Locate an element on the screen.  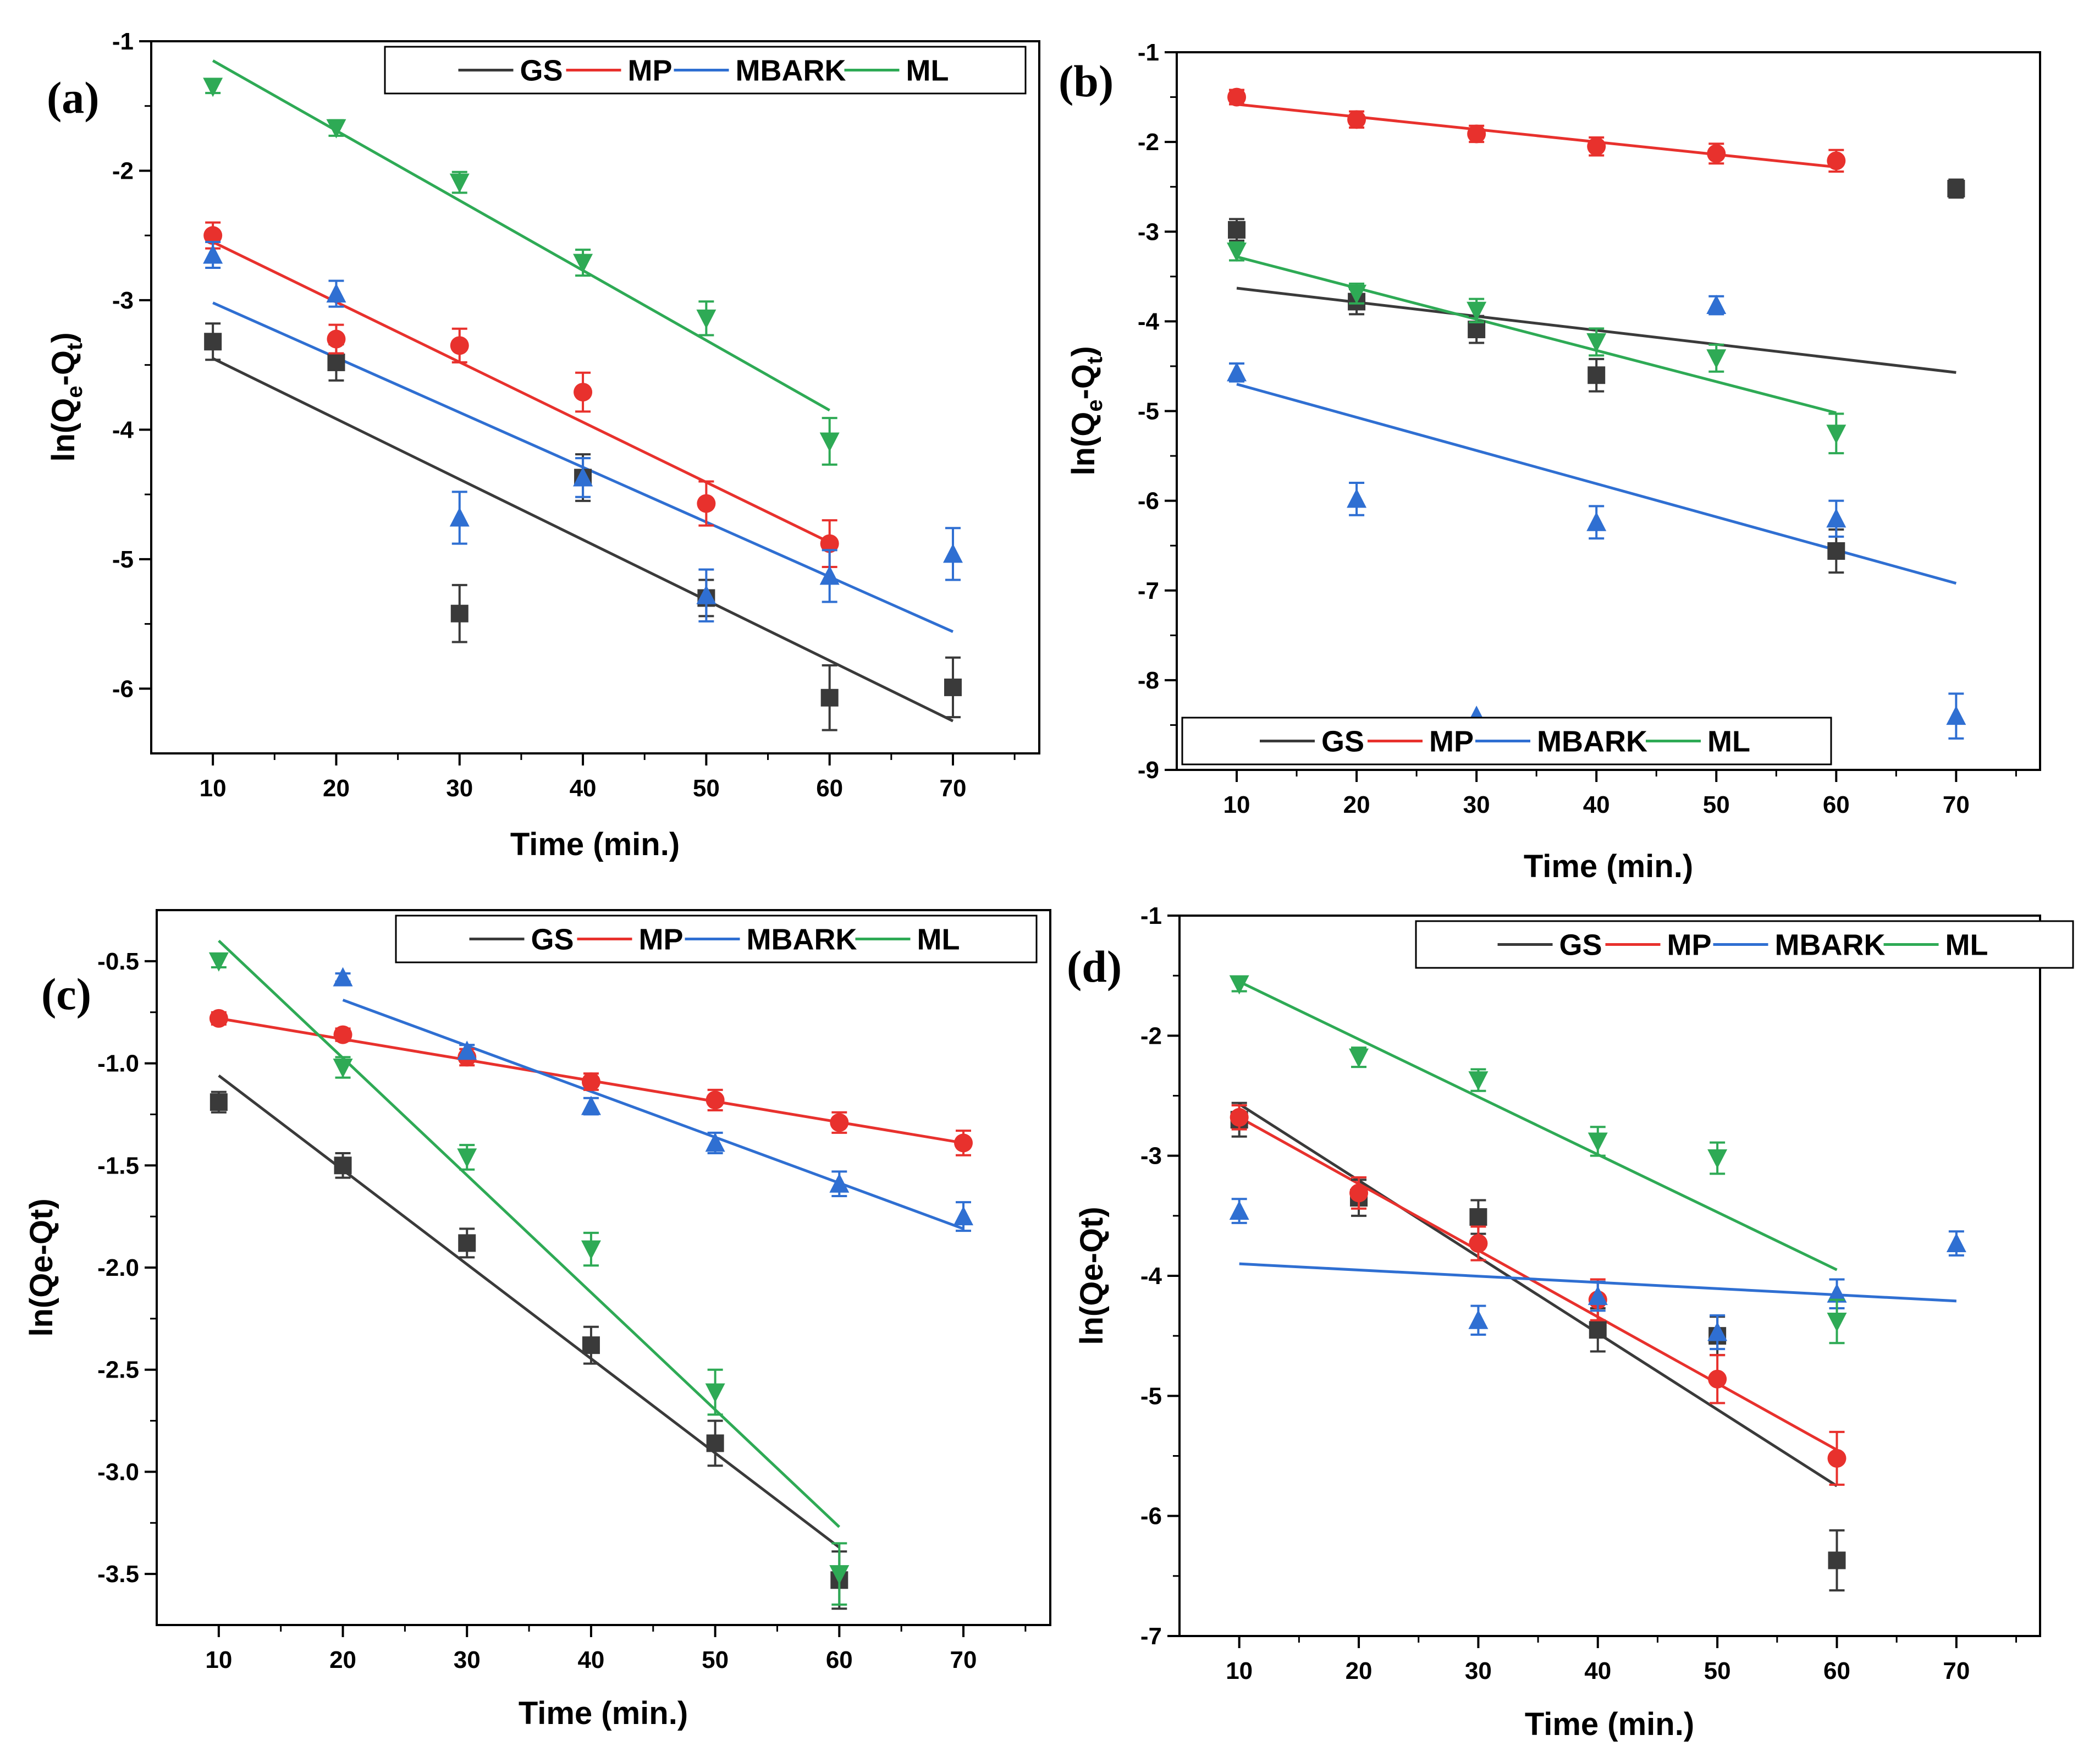
panel-c-legend-label-gs: GS is located at coordinates (552, 939).